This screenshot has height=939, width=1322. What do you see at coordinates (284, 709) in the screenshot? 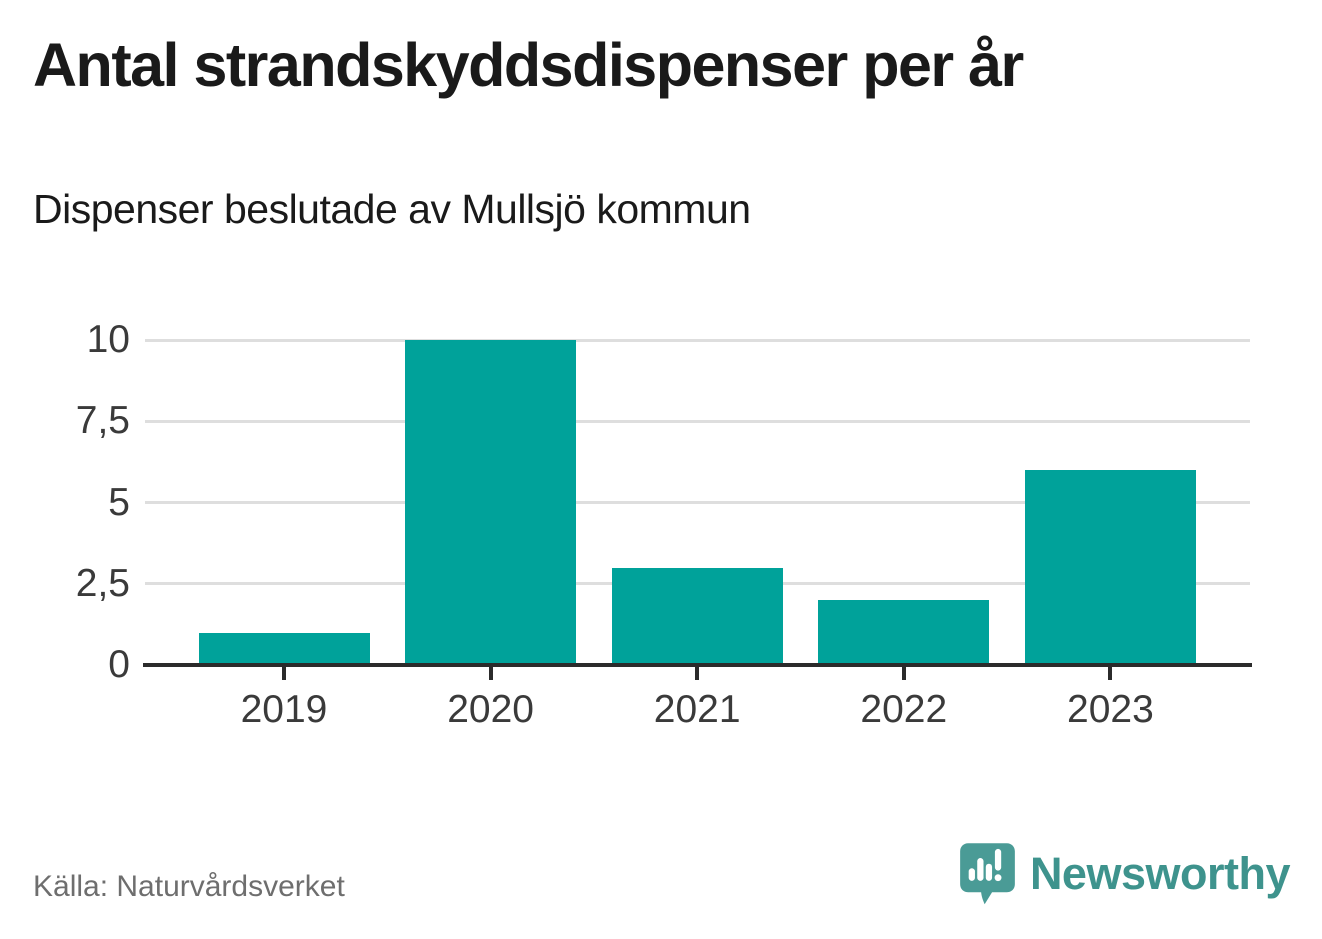
I see `x-tick-label: 2019` at bounding box center [284, 709].